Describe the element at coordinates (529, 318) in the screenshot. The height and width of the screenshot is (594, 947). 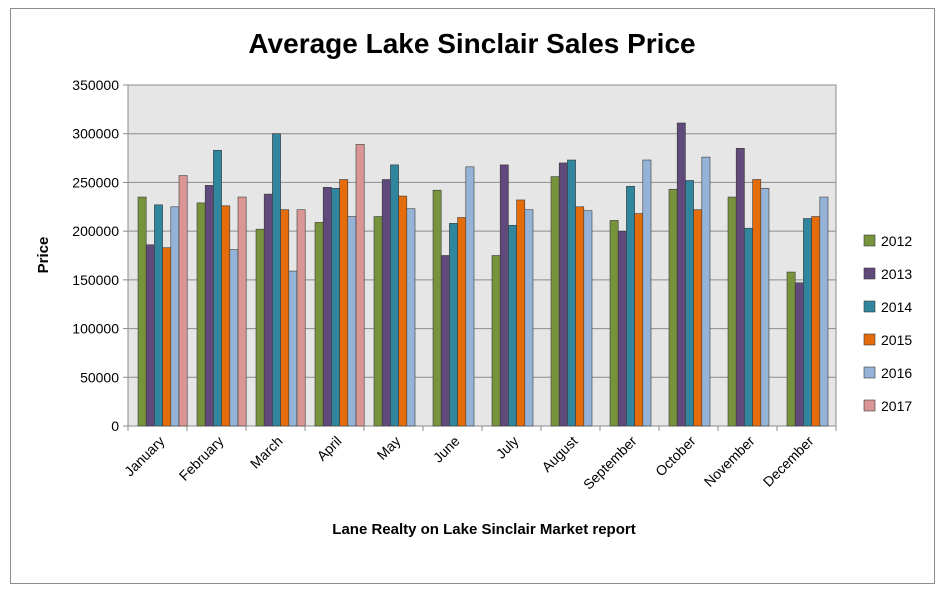
I see `bar-july-2016` at that location.